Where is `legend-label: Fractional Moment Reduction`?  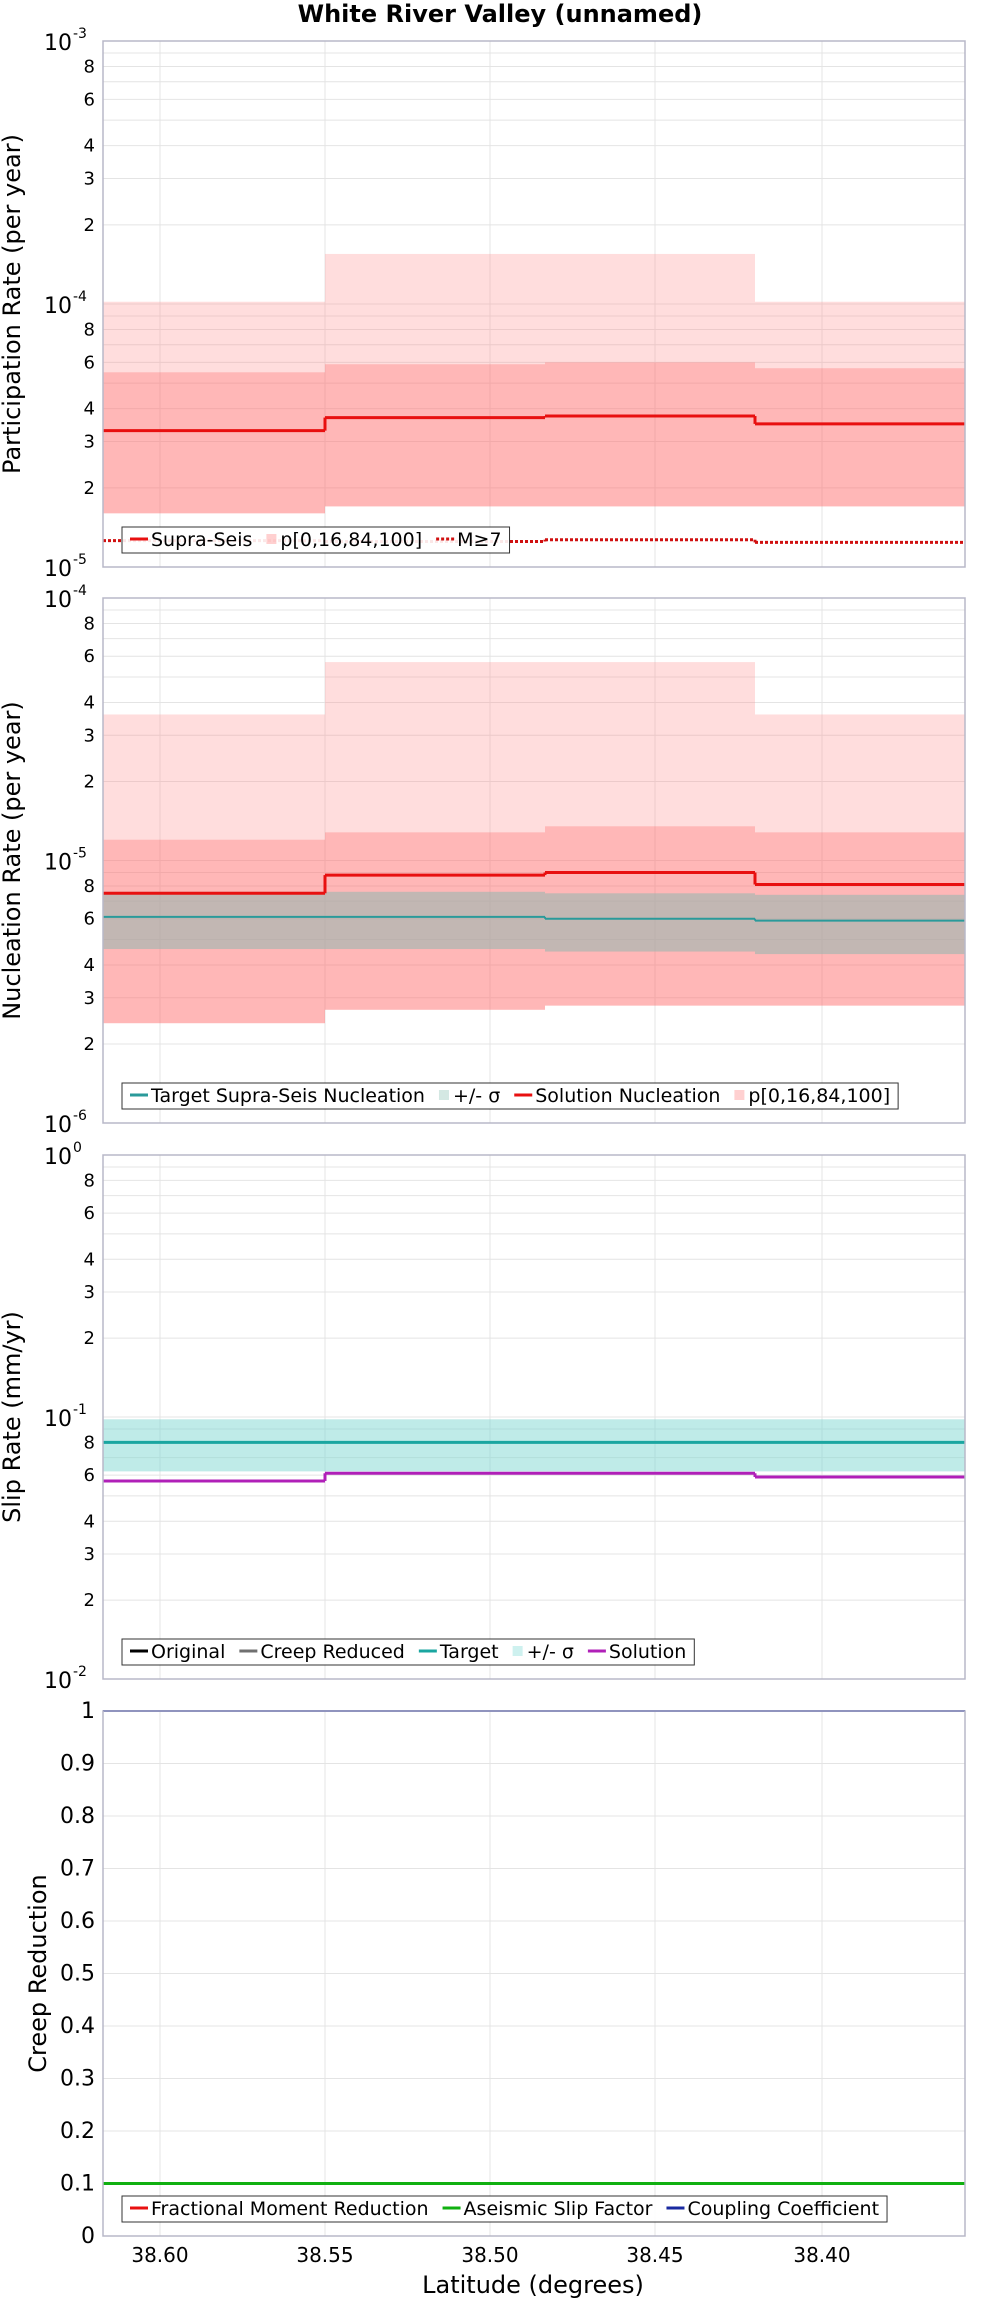 legend-label: Fractional Moment Reduction is located at coordinates (290, 2209).